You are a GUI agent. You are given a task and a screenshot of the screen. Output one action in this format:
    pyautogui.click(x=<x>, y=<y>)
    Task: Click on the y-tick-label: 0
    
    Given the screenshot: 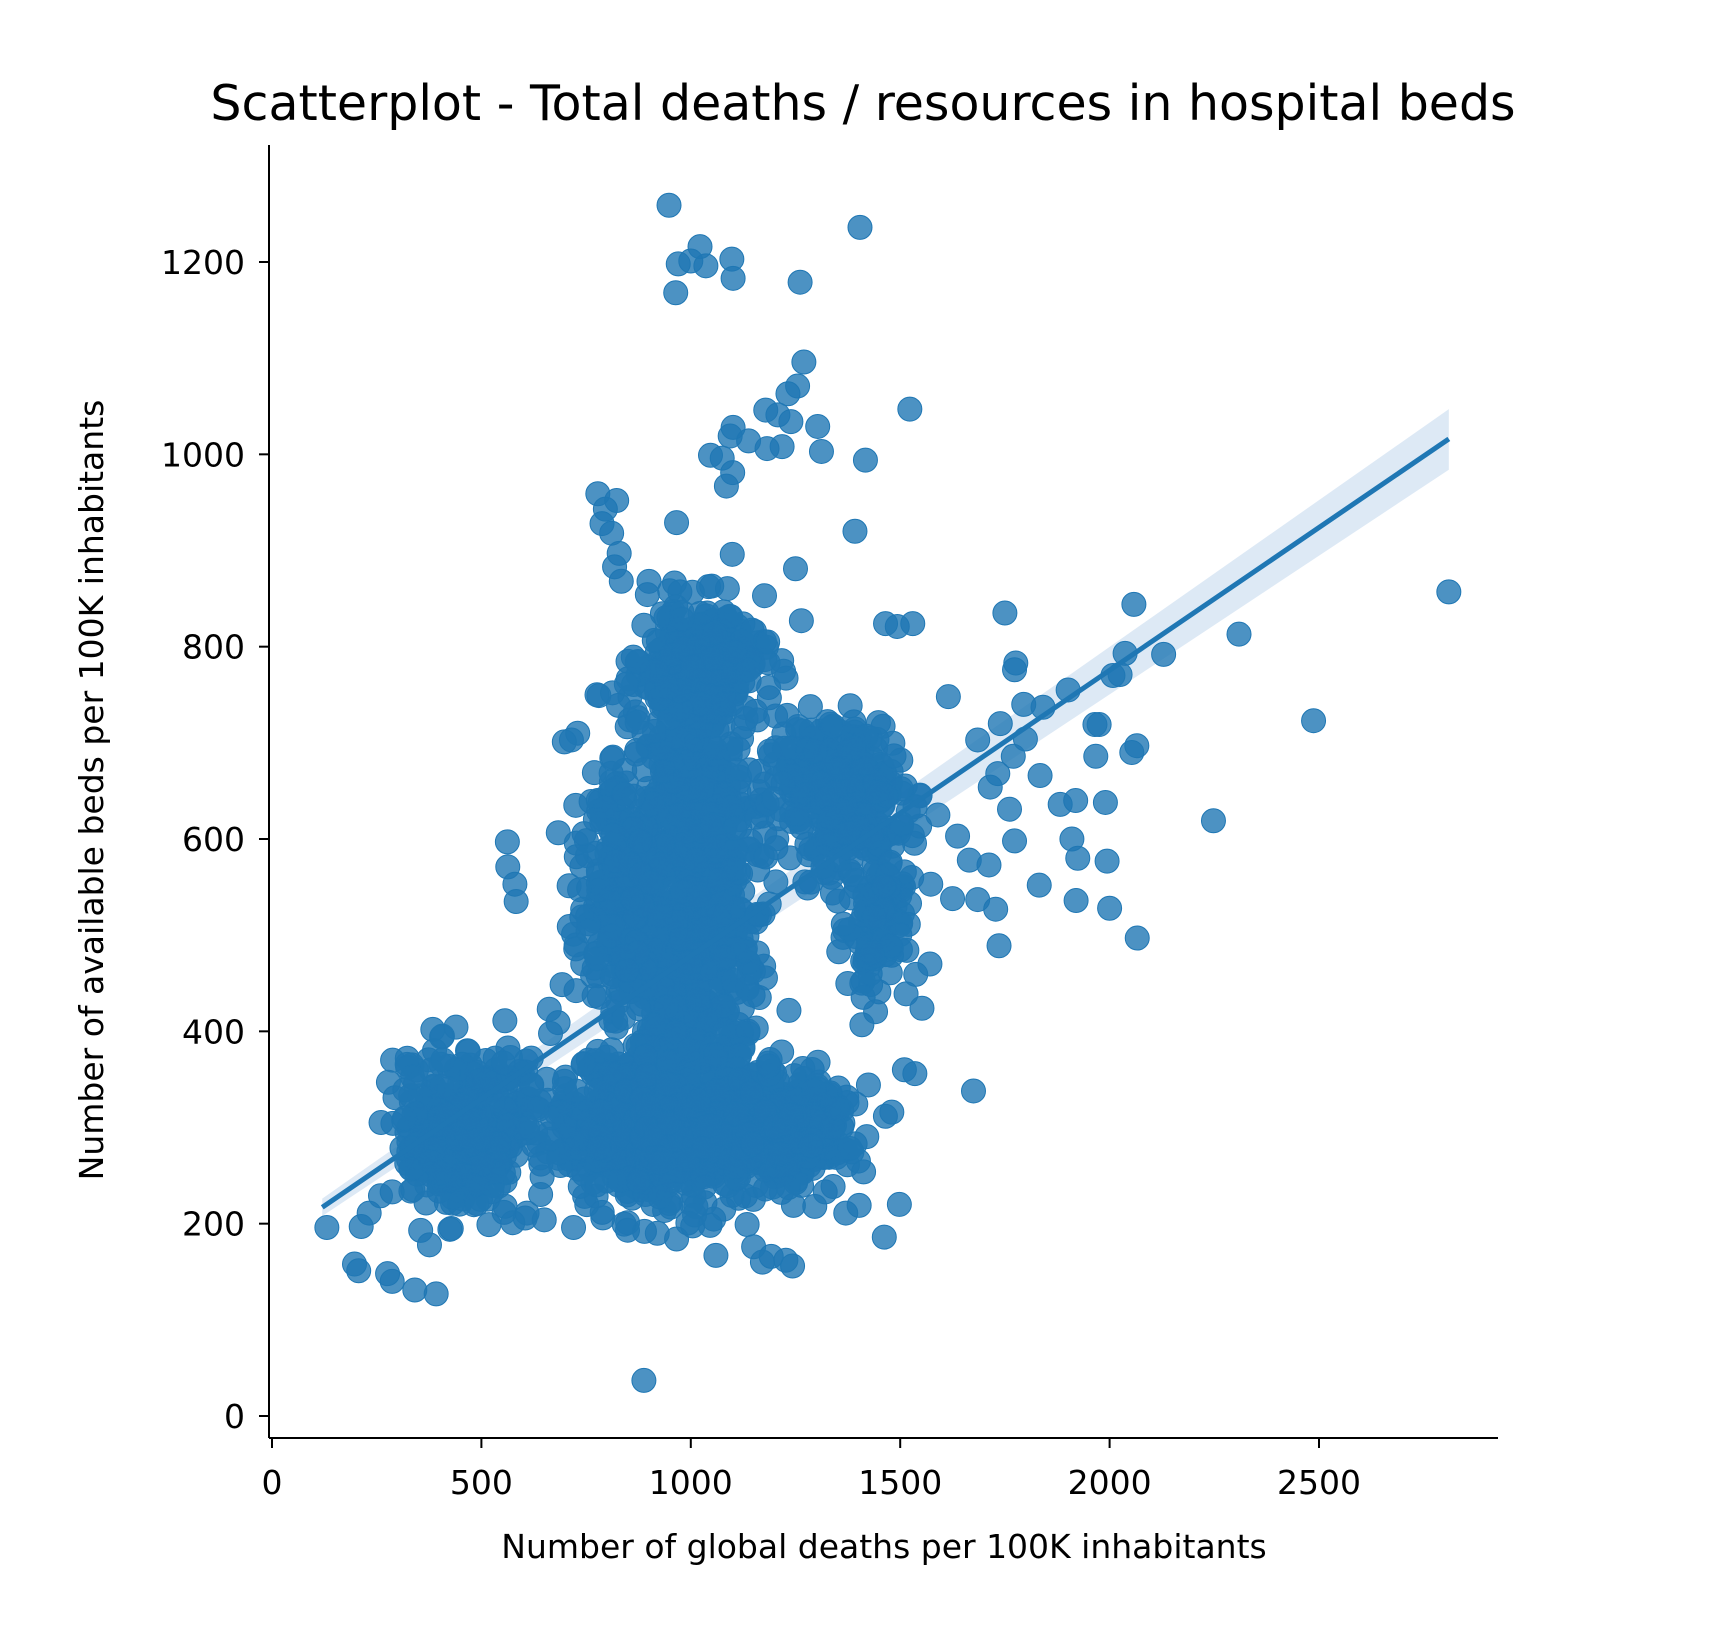 What is the action you would take?
    pyautogui.click(x=234, y=1416)
    